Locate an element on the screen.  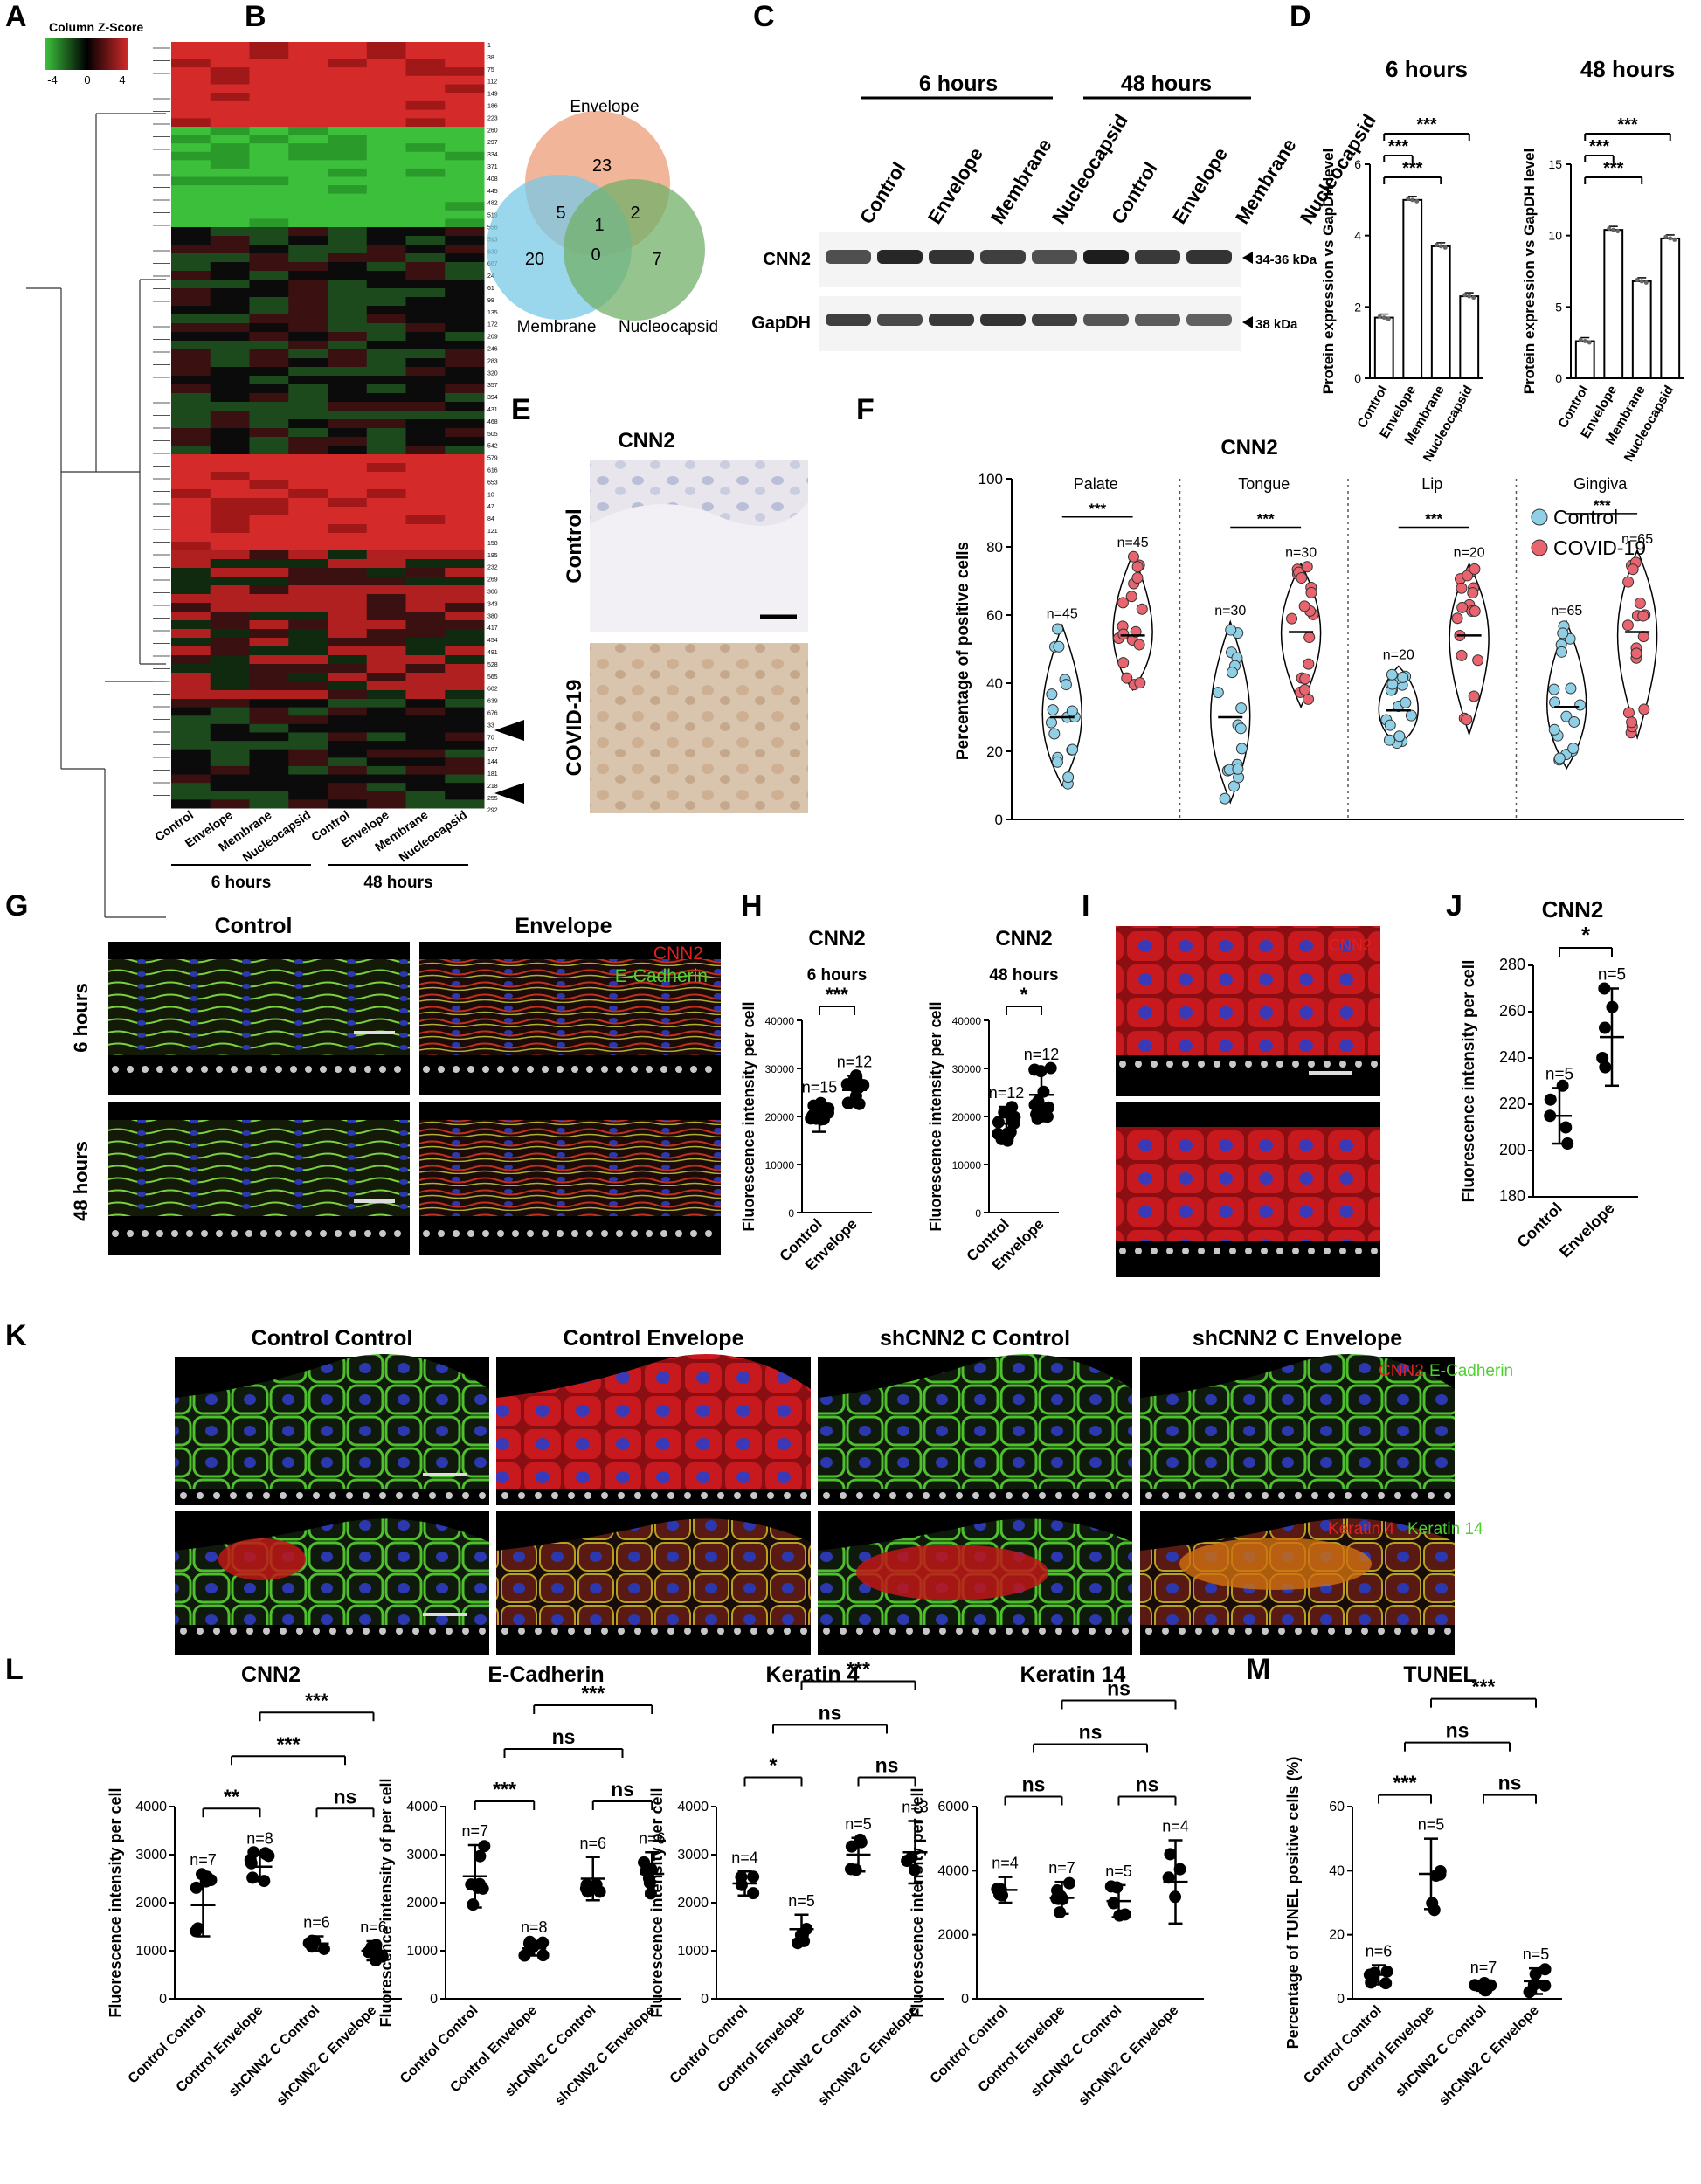
row-id-label: 47 is located at coordinates (490, 507).